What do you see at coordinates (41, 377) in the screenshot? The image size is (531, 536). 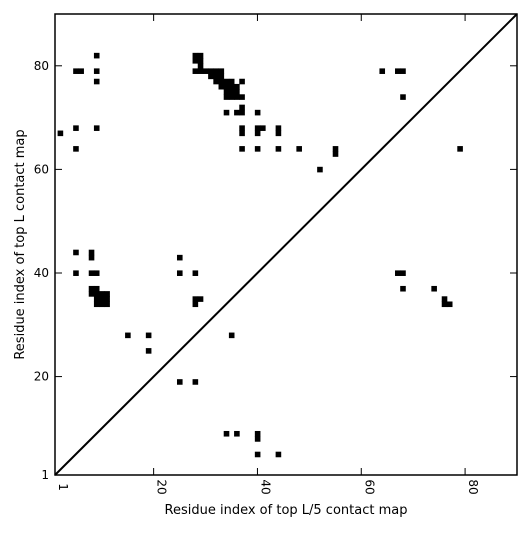 I see `y-tick-label: 20` at bounding box center [41, 377].